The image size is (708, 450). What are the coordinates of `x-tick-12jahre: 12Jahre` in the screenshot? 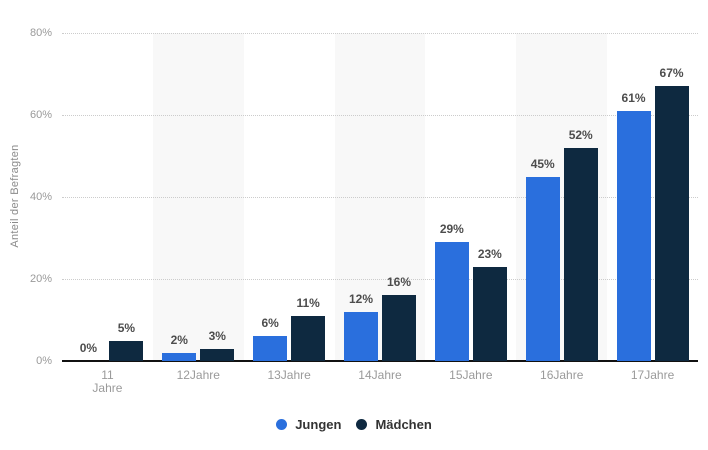 It's located at (198, 375).